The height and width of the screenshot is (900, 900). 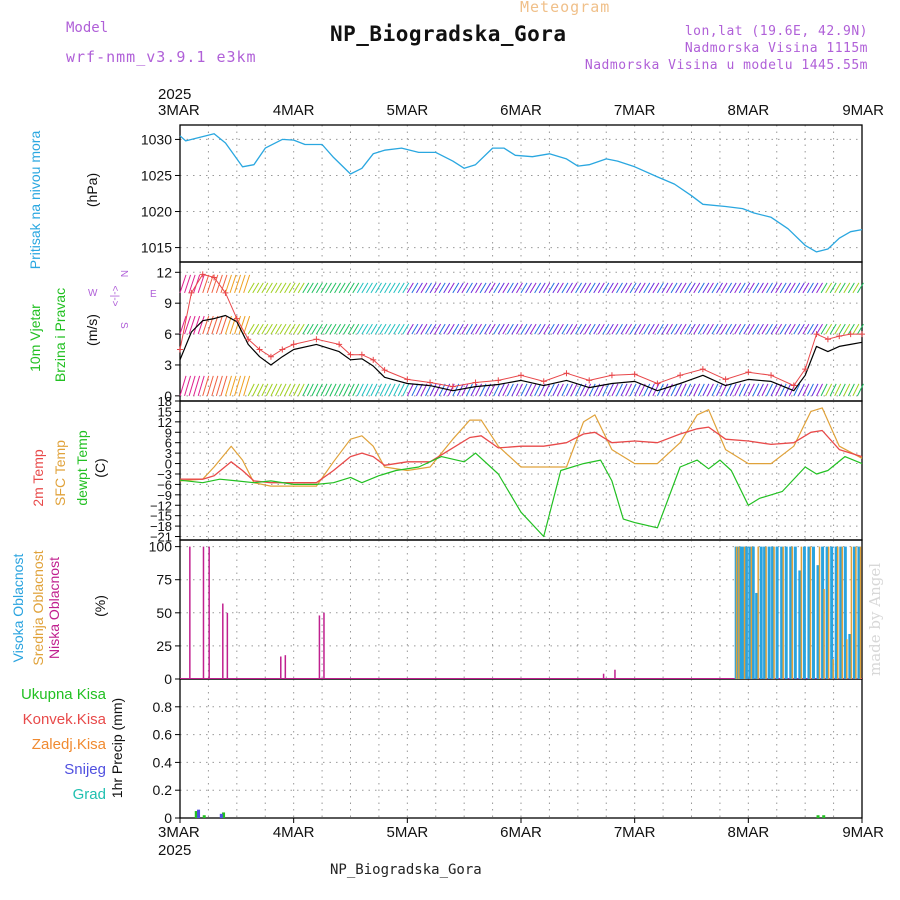 What do you see at coordinates (89, 794) in the screenshot?
I see `precip-hail-label: Grad` at bounding box center [89, 794].